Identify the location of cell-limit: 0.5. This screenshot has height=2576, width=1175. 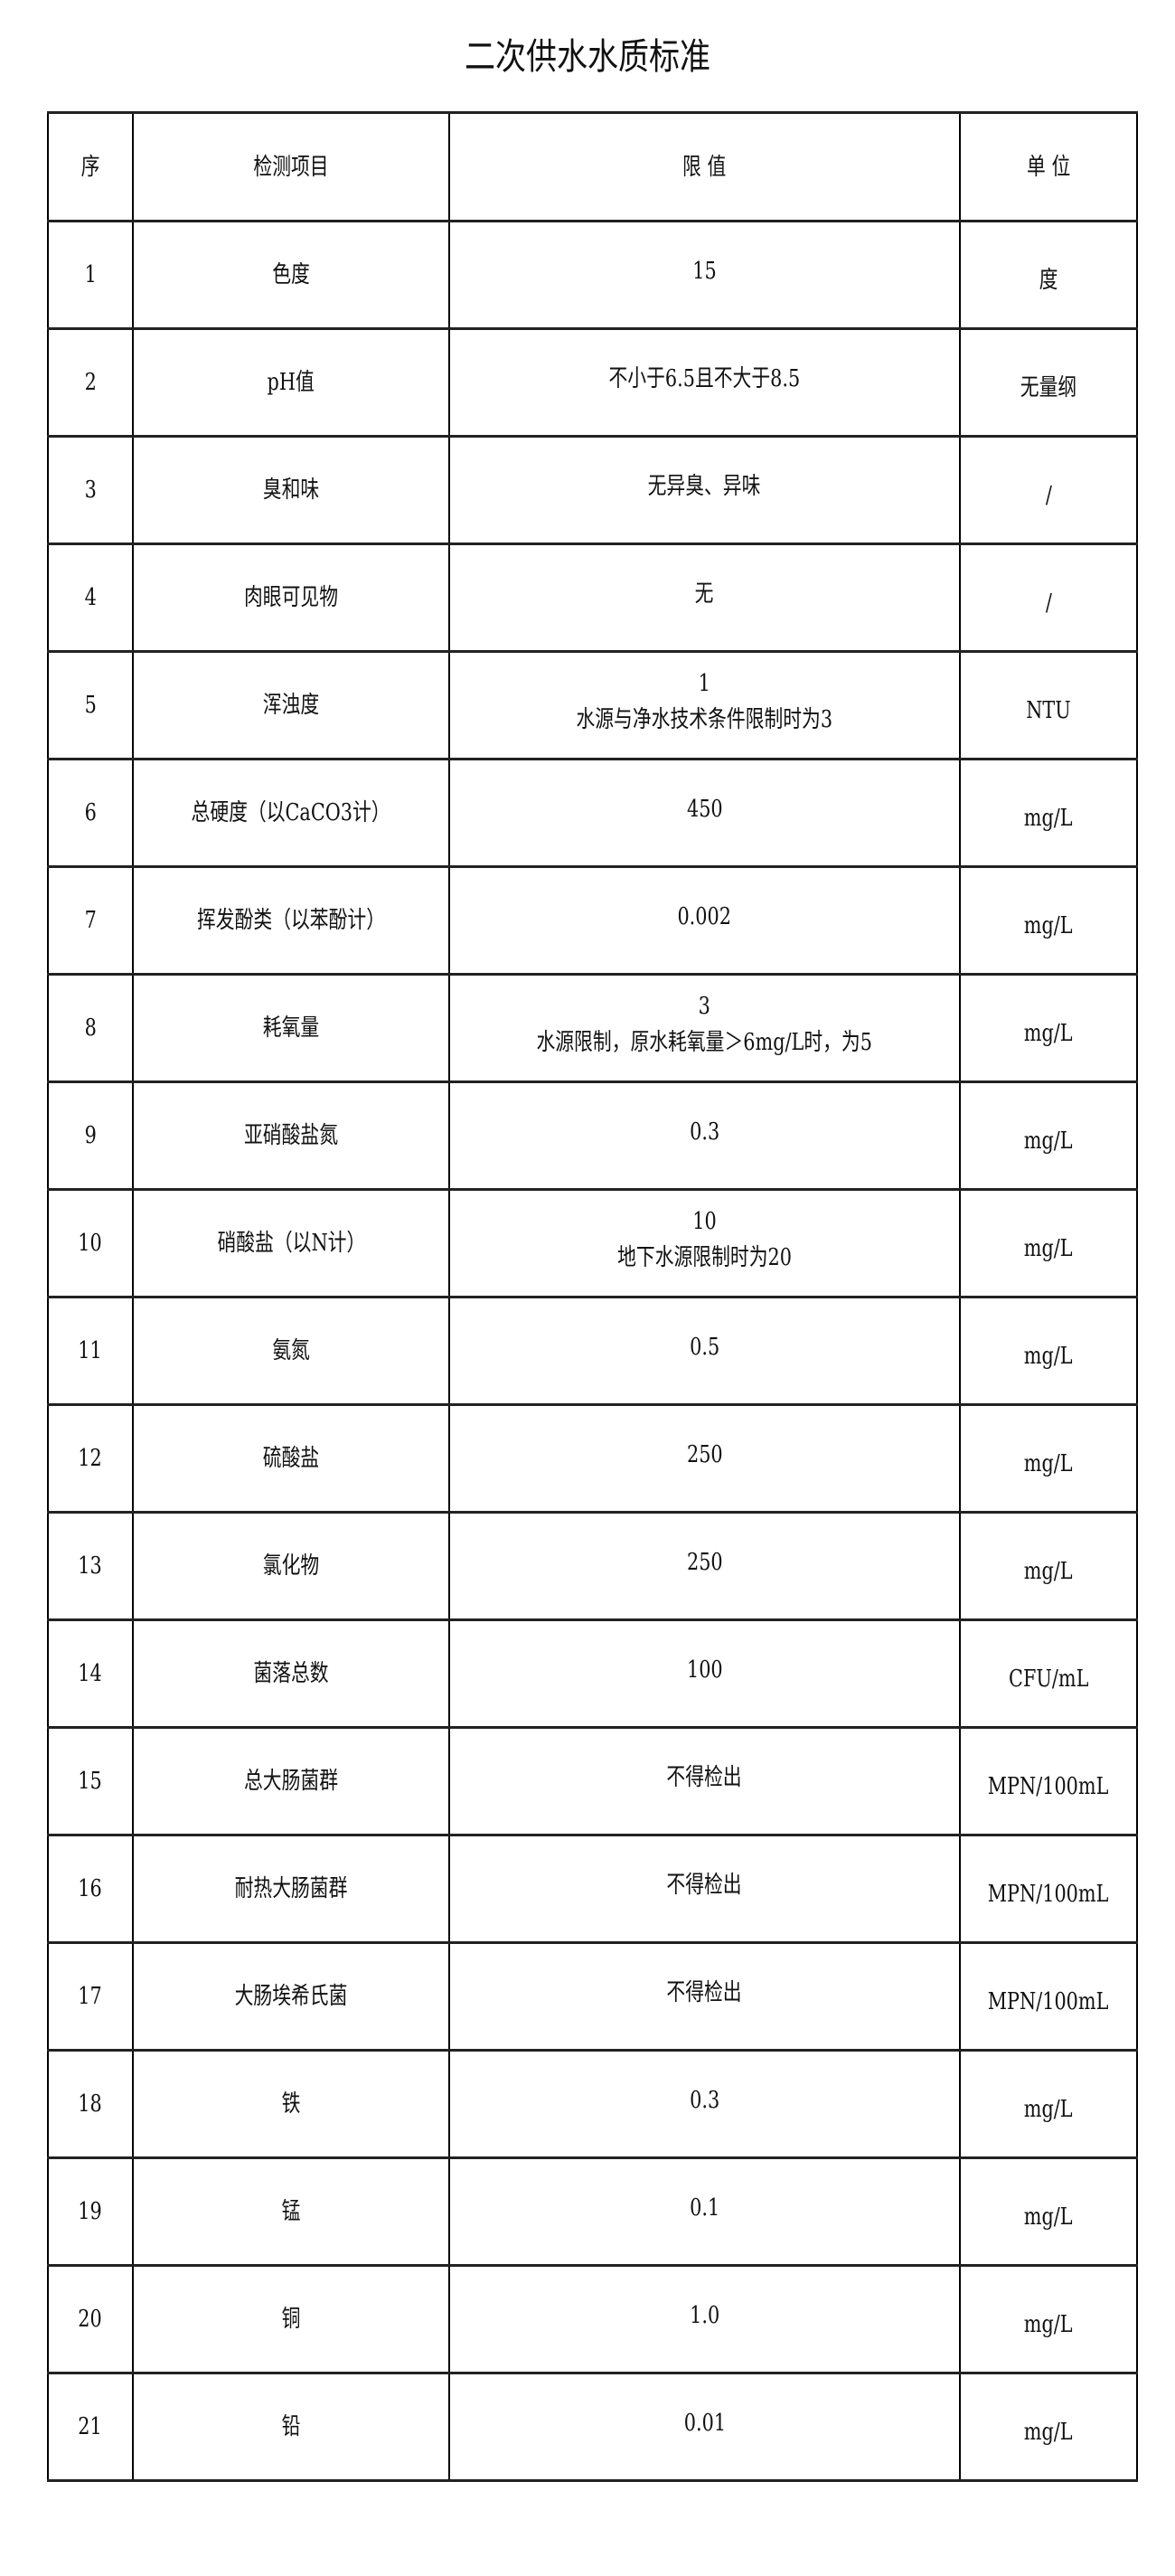
(704, 1351).